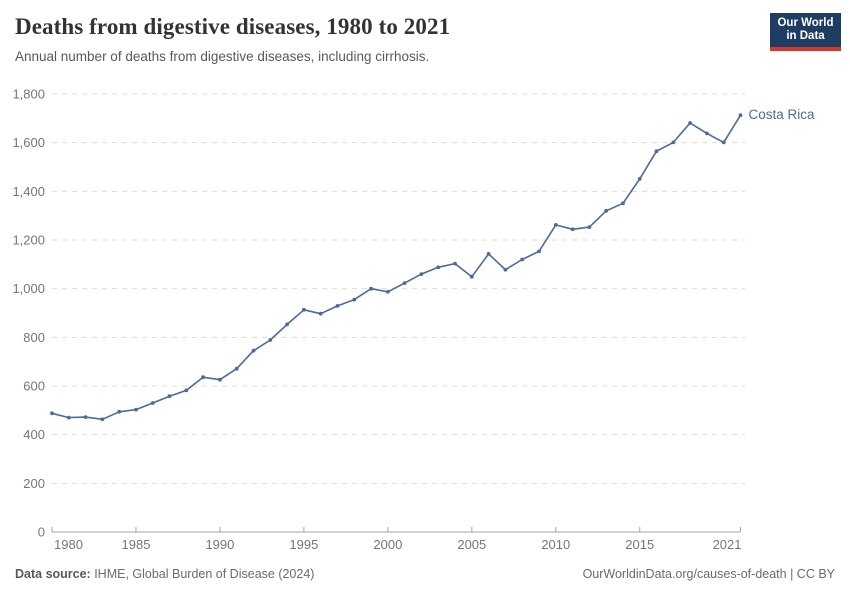 This screenshot has height=600, width=850. Describe the element at coordinates (34, 386) in the screenshot. I see `y-axis-label: 600` at that location.